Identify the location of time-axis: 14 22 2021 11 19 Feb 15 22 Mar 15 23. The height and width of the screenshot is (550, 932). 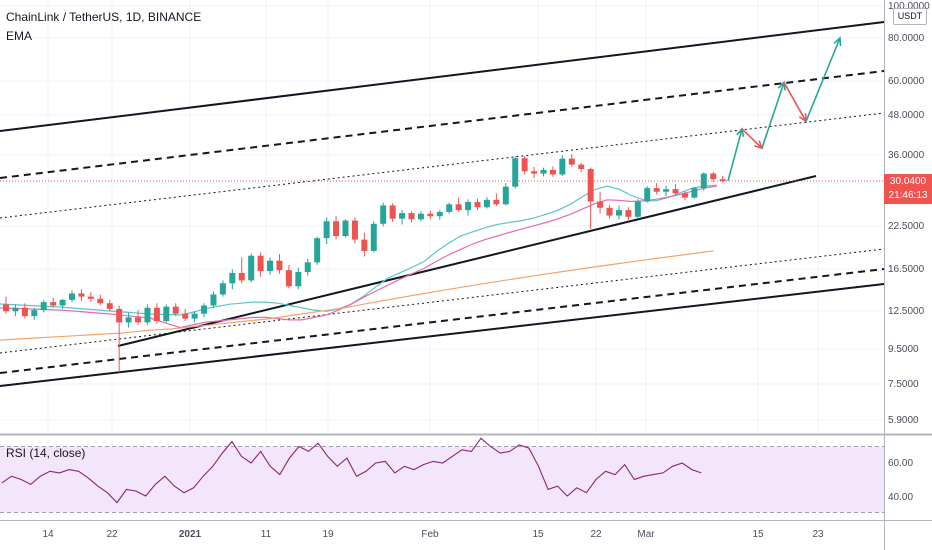
(433, 534).